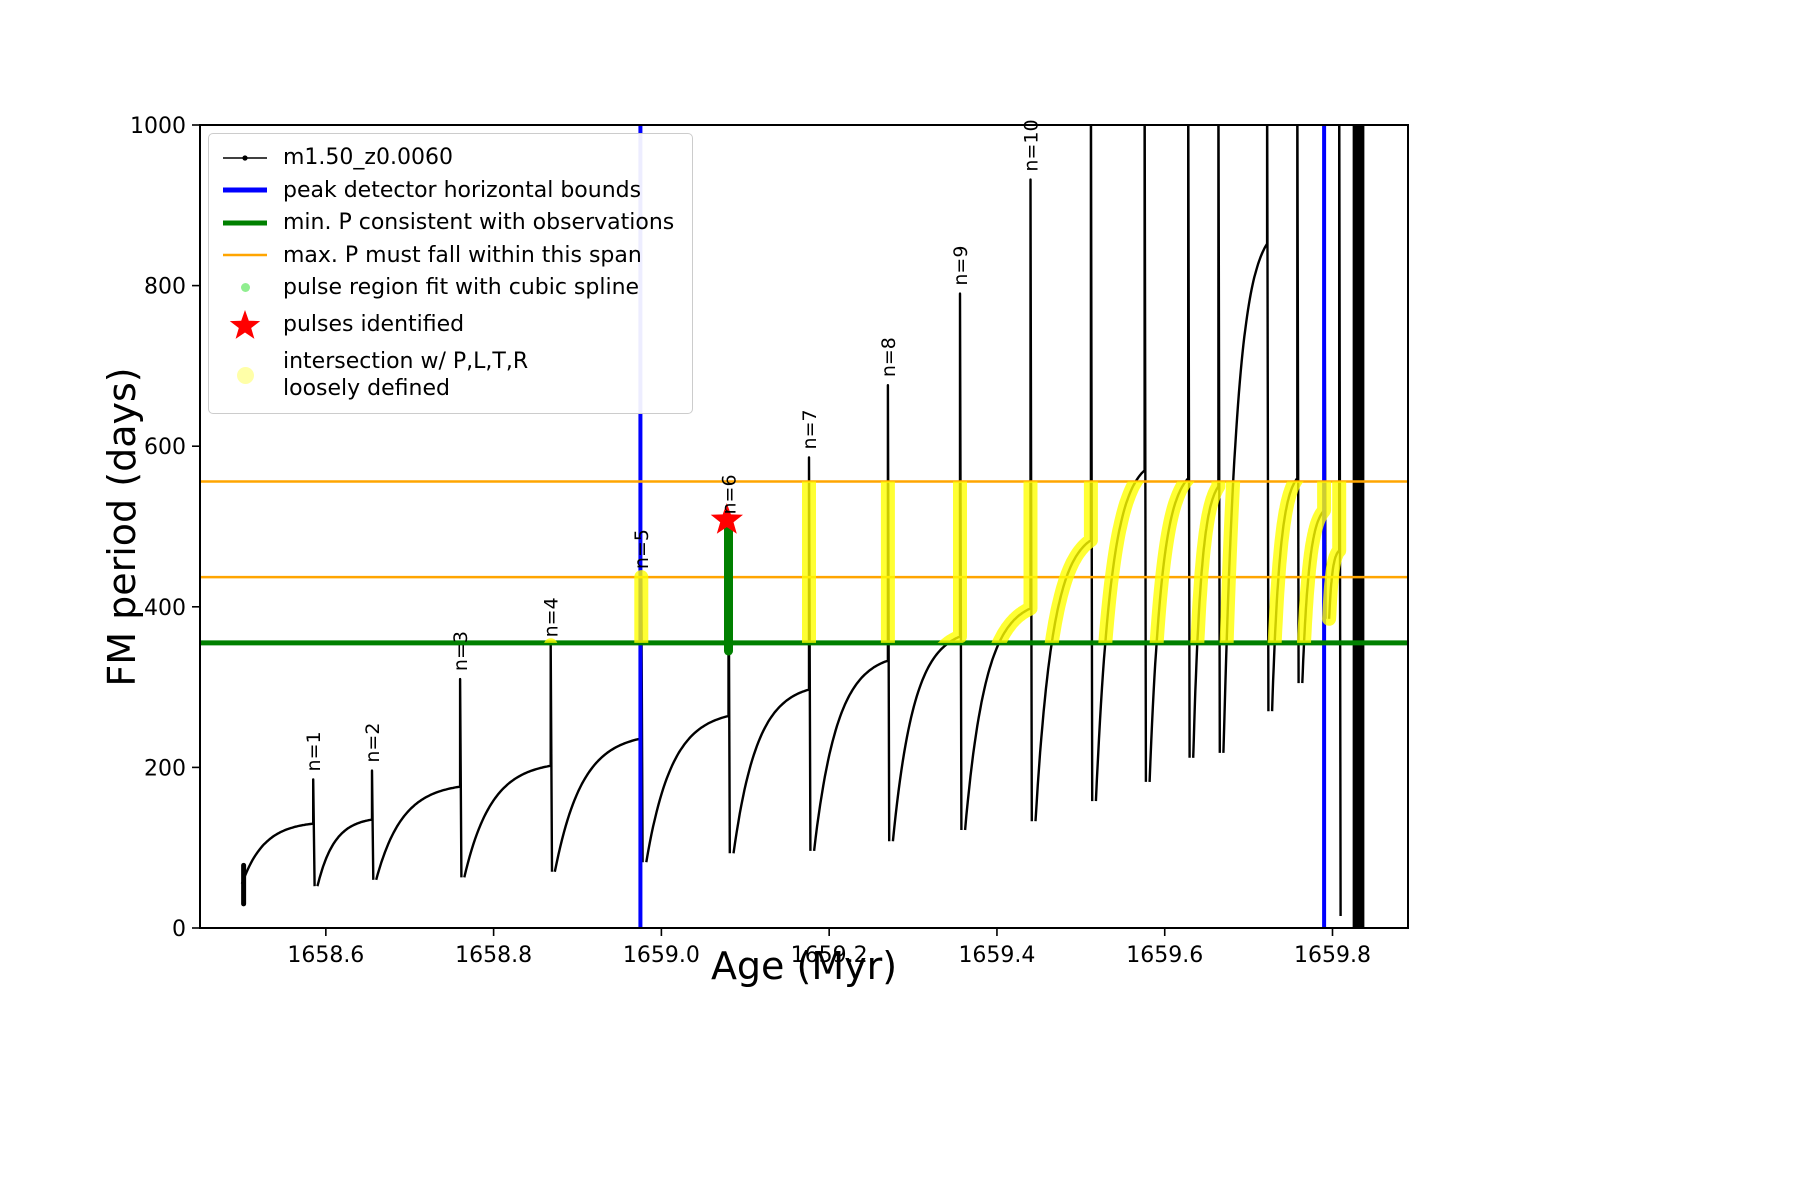 Image resolution: width=1800 pixels, height=1200 pixels. I want to click on y-tick-label: 200, so click(165, 768).